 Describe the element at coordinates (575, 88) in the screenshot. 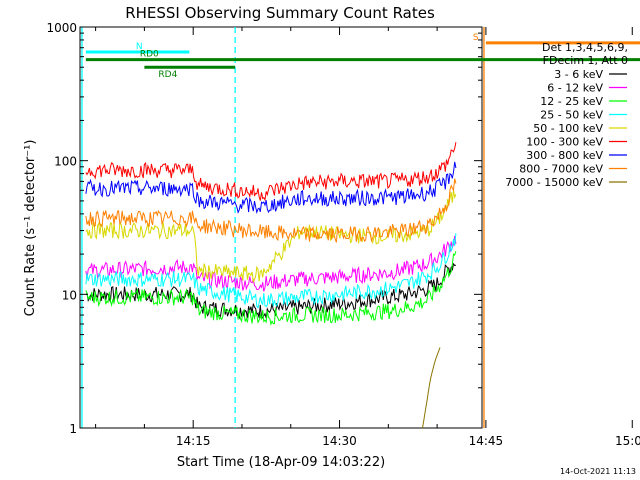

I see `legend-label-1: 6 - 12 keV` at that location.